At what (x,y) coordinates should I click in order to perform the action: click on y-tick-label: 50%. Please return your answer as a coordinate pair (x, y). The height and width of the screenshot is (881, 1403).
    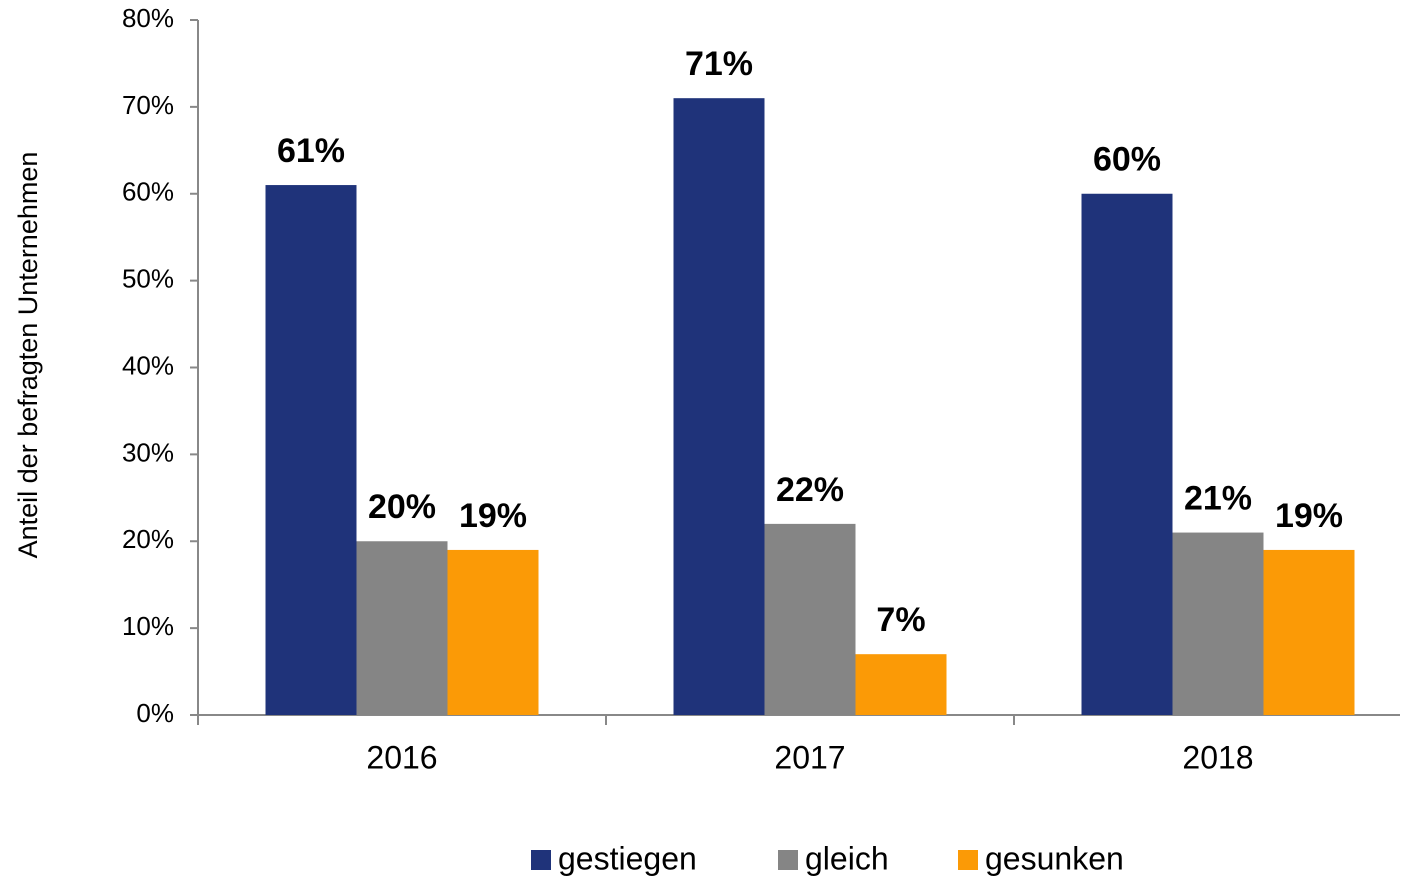
    Looking at the image, I should click on (148, 279).